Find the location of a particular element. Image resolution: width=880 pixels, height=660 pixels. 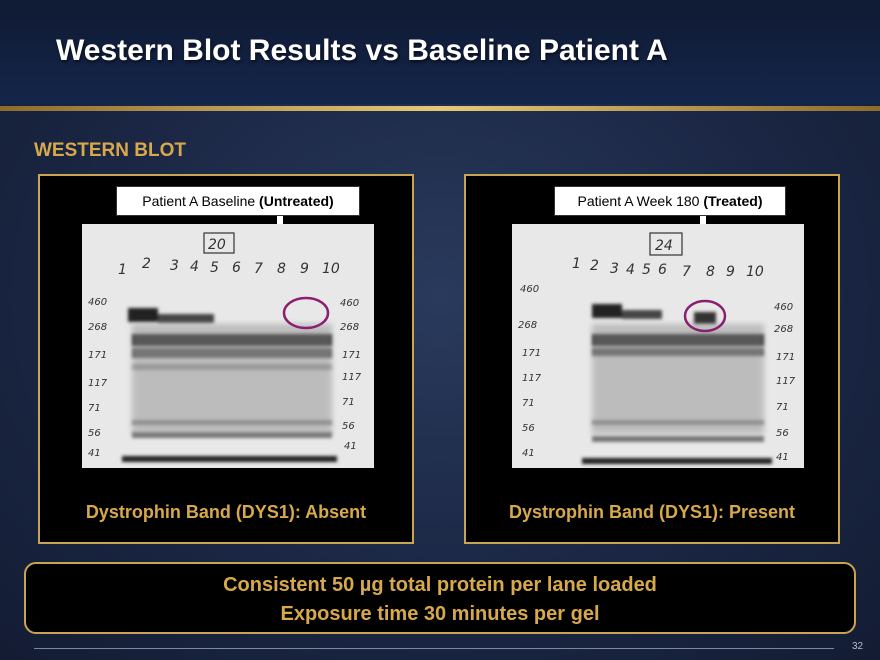

panel-caption-baseline: Dystrophin Band (DYS1): Absent is located at coordinates (226, 512).